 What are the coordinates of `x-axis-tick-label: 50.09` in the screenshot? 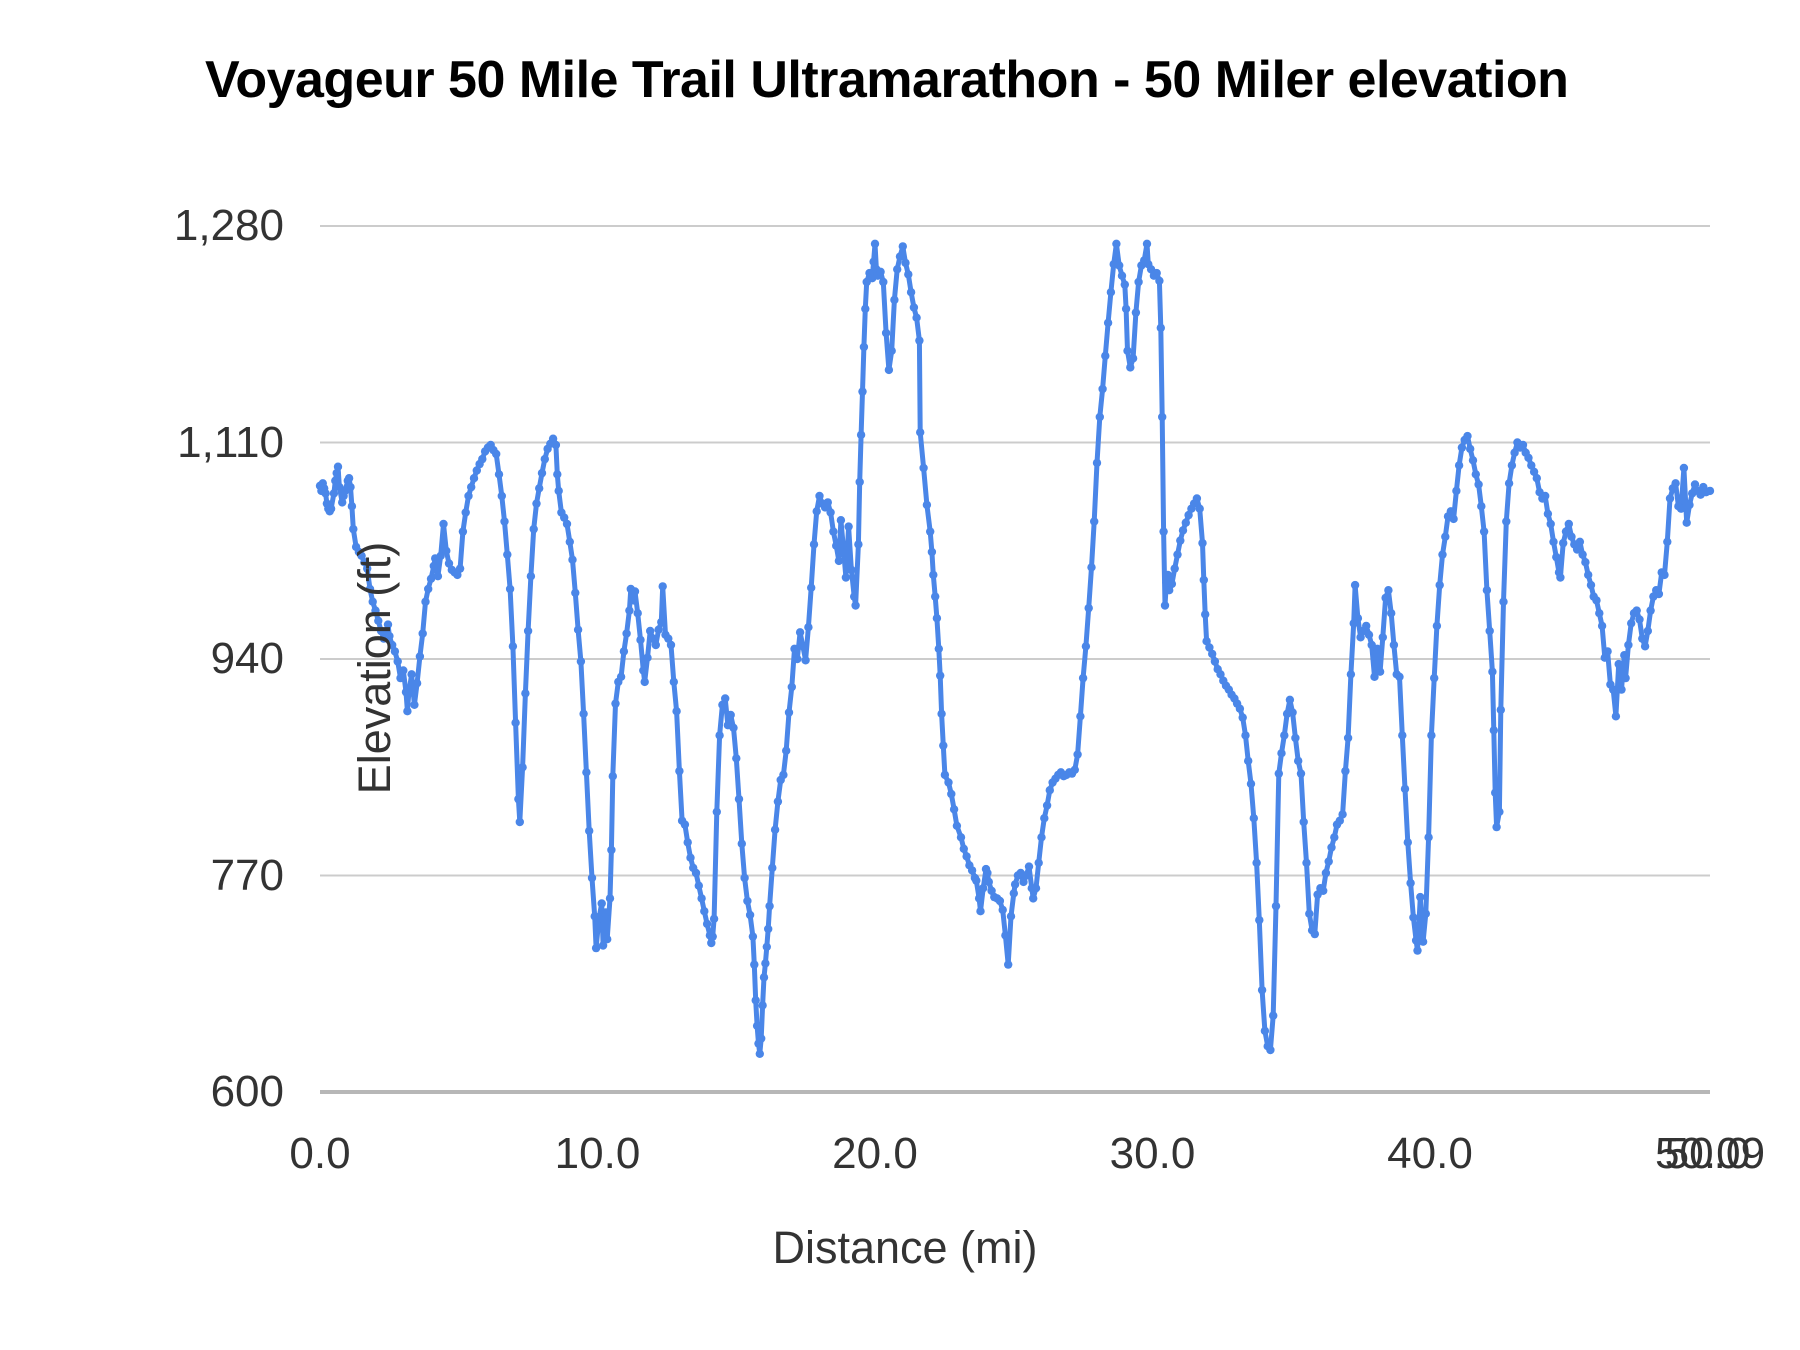 It's located at (1710, 1153).